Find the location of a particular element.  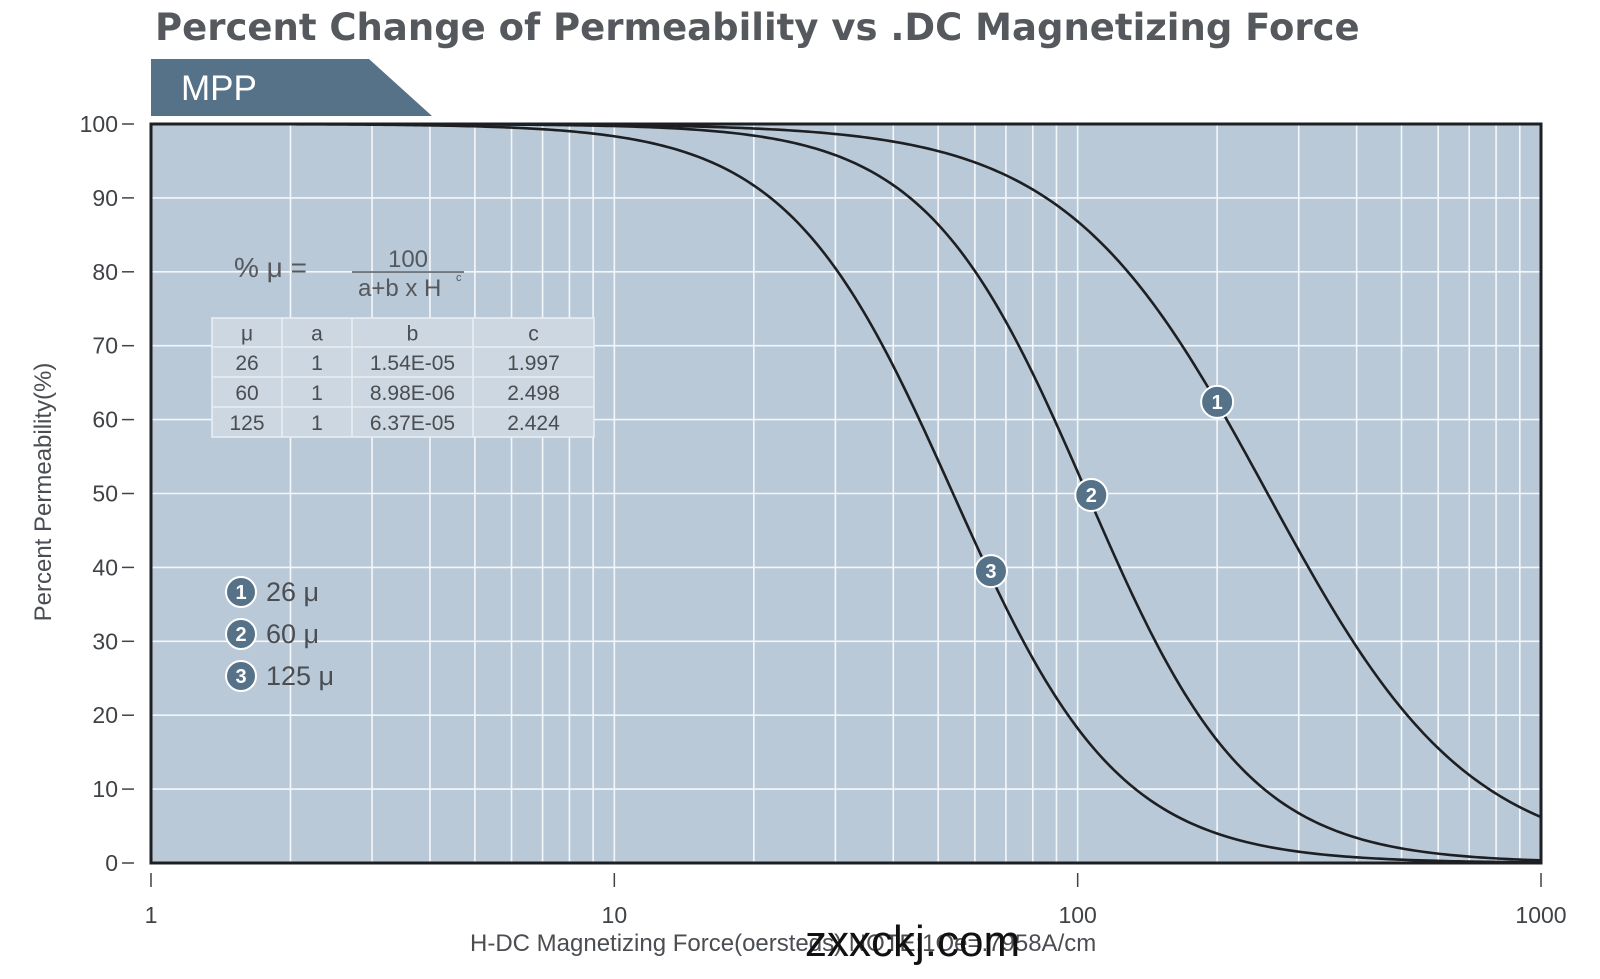

watermark: zxxckj.com is located at coordinates (912, 941).